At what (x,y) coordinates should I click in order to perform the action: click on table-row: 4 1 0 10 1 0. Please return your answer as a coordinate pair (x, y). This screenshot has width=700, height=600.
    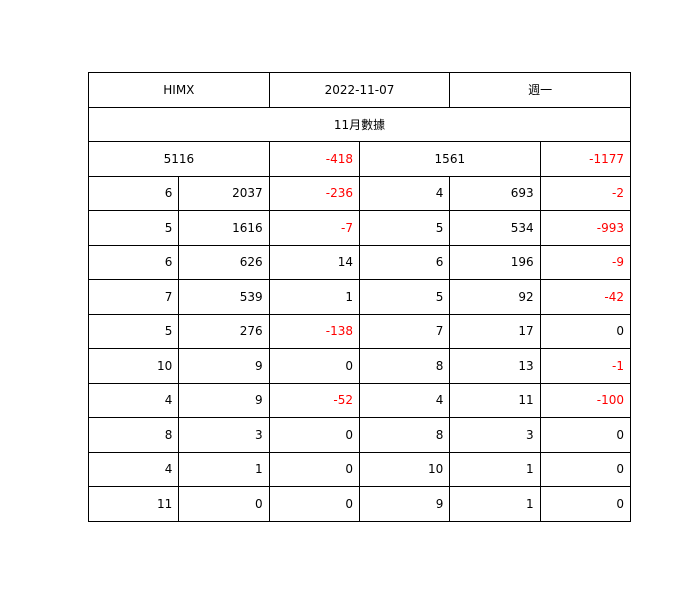
    Looking at the image, I should click on (359, 469).